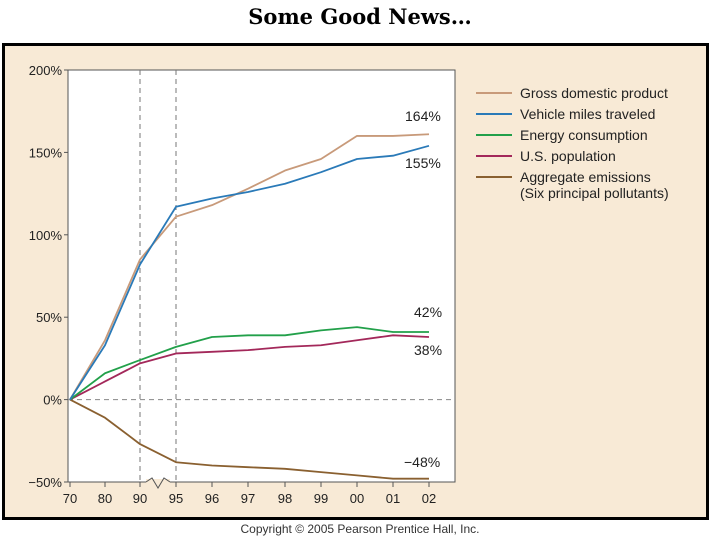  I want to click on end-value-label: 38%, so click(428, 350).